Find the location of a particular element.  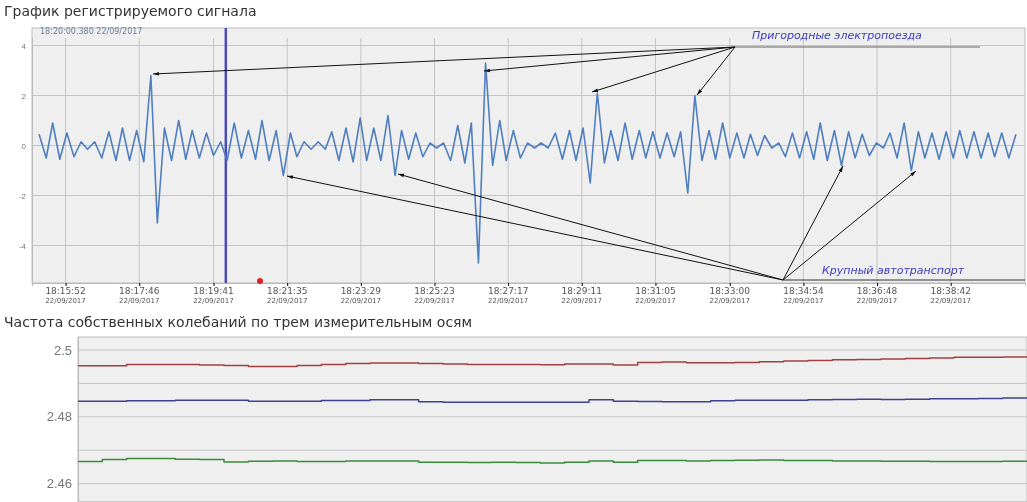

y-tick-label: 2 is located at coordinates (24, 96).